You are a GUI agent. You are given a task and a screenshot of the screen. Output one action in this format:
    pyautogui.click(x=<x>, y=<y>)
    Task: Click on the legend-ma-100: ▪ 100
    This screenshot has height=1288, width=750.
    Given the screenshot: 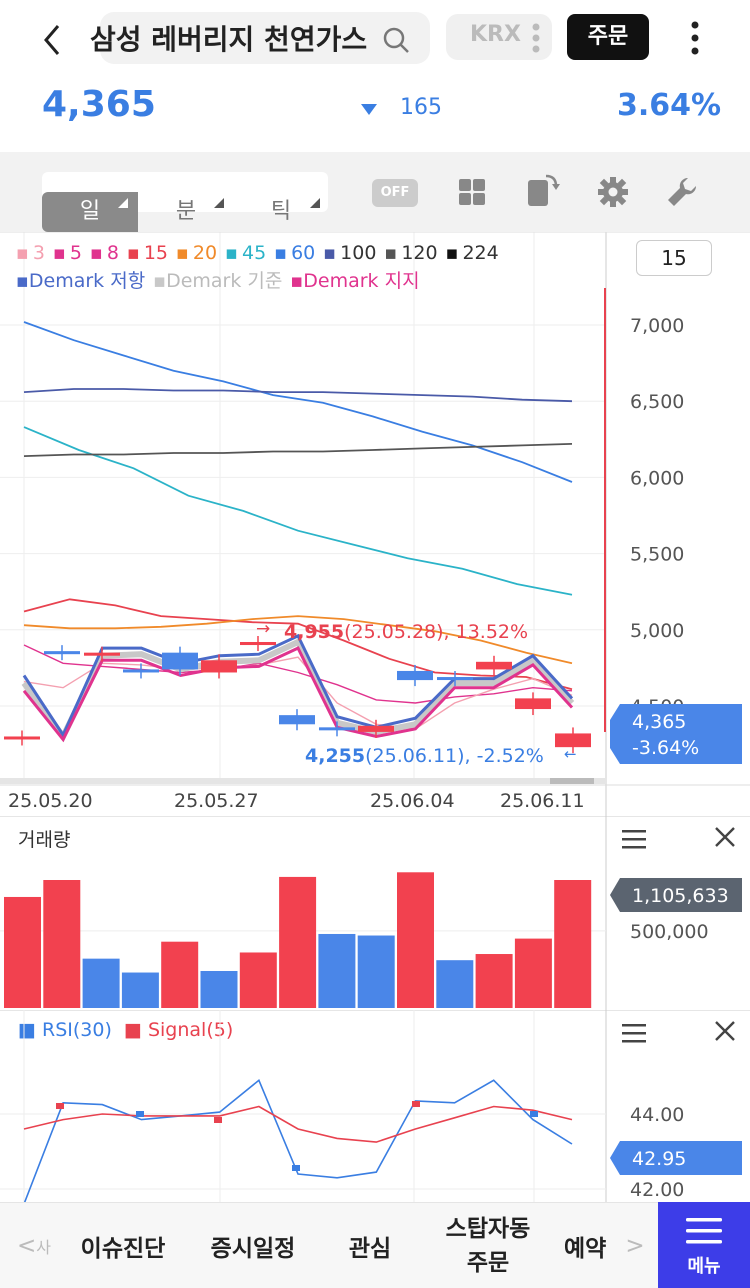 What is the action you would take?
    pyautogui.click(x=351, y=253)
    